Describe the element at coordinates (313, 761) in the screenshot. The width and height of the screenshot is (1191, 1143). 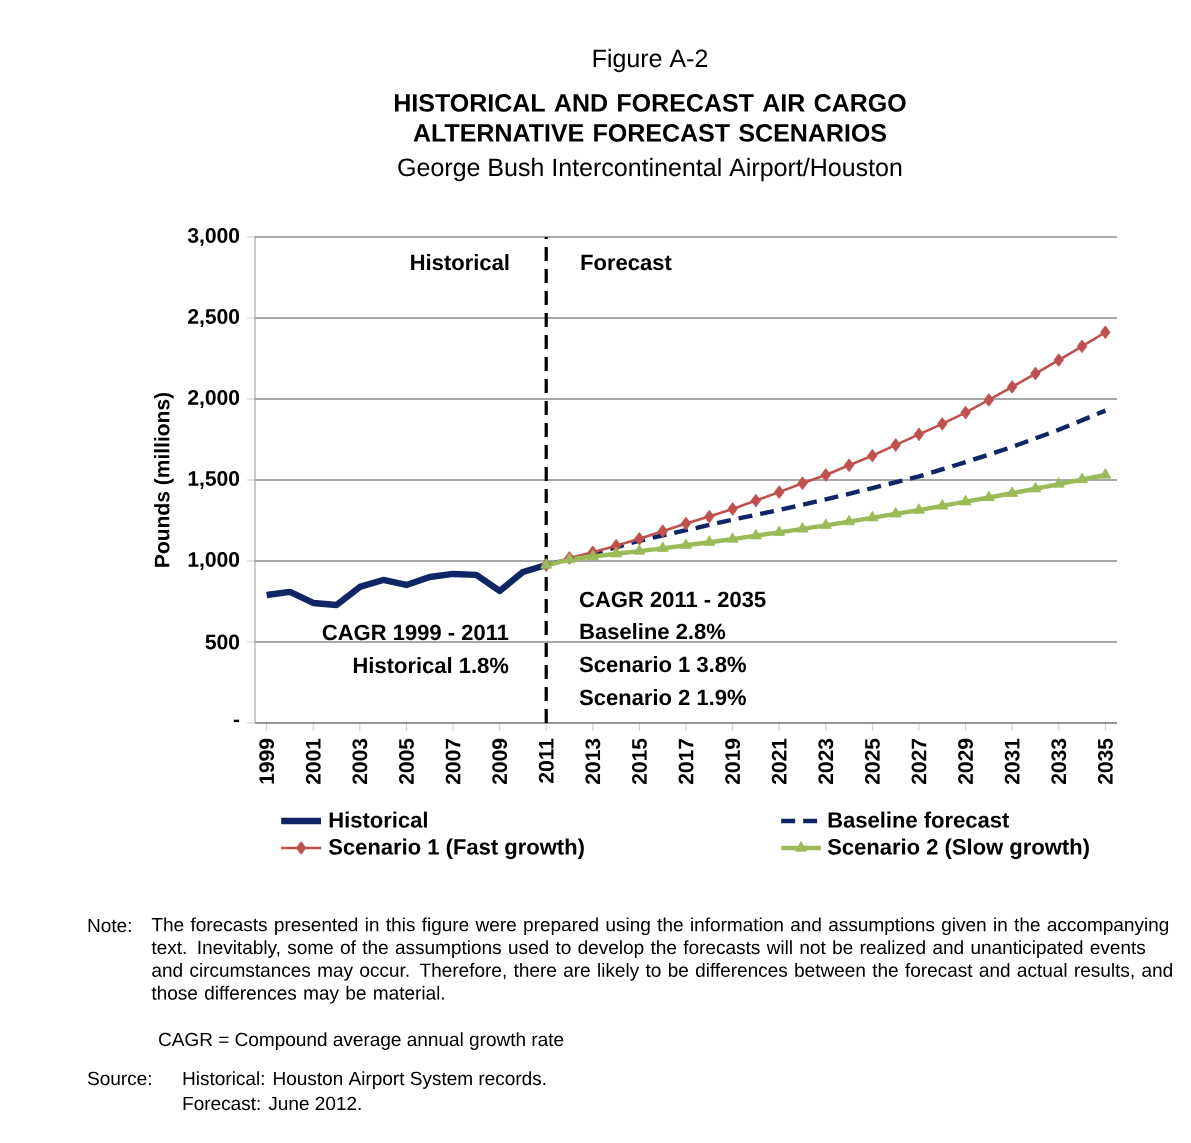
I see `x-tick-label: 2001` at that location.